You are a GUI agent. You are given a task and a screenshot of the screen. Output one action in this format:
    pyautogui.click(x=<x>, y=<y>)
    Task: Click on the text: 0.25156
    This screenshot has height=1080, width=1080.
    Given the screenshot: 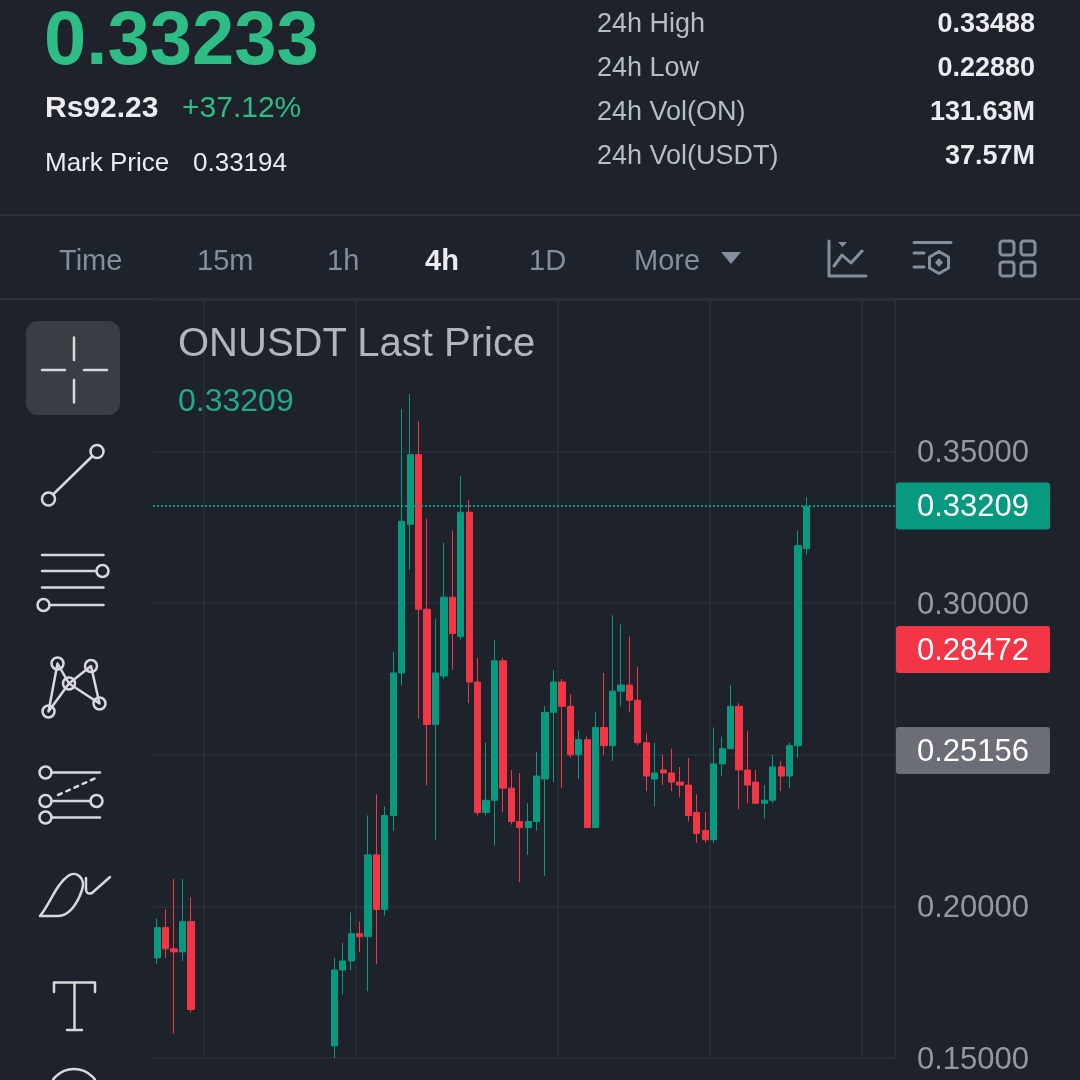 What is the action you would take?
    pyautogui.click(x=973, y=750)
    